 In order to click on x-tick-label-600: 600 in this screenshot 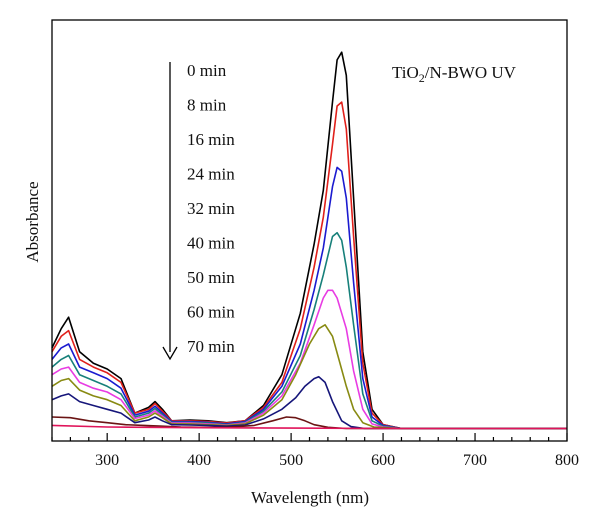, I will do `click(383, 460)`.